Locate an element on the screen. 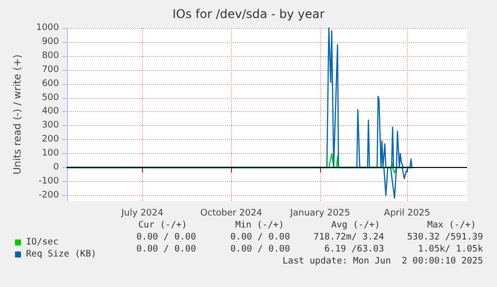 The width and height of the screenshot is (497, 287). y-tick-label: 300 is located at coordinates (51, 125).